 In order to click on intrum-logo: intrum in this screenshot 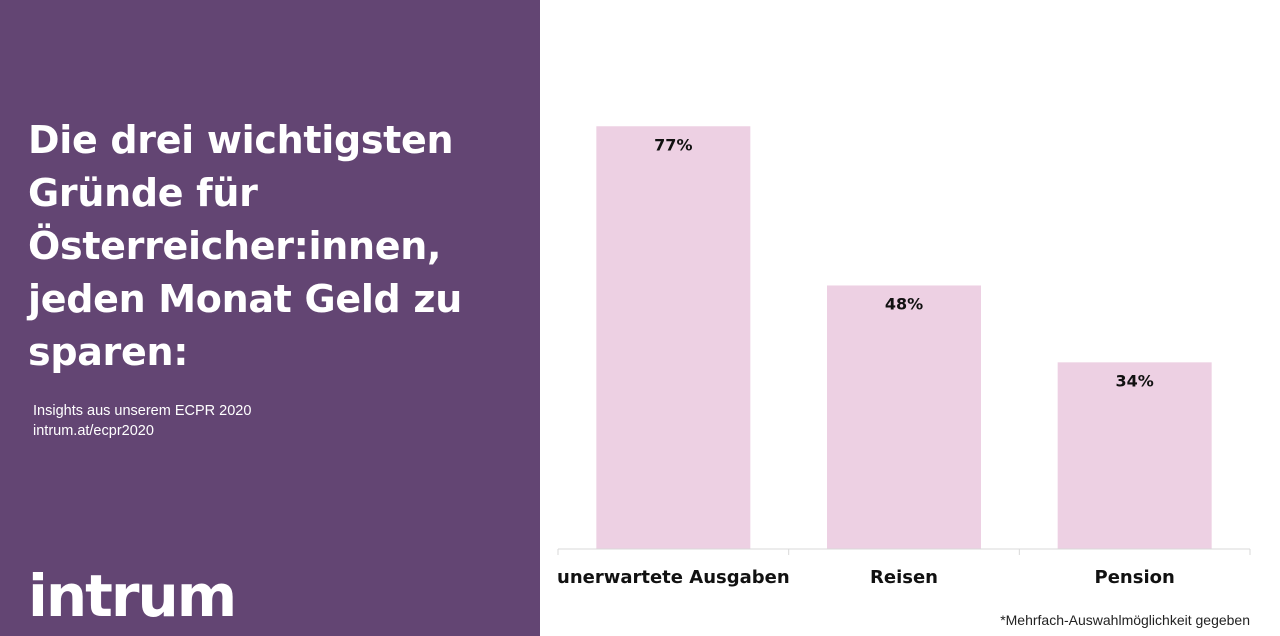, I will do `click(132, 596)`.